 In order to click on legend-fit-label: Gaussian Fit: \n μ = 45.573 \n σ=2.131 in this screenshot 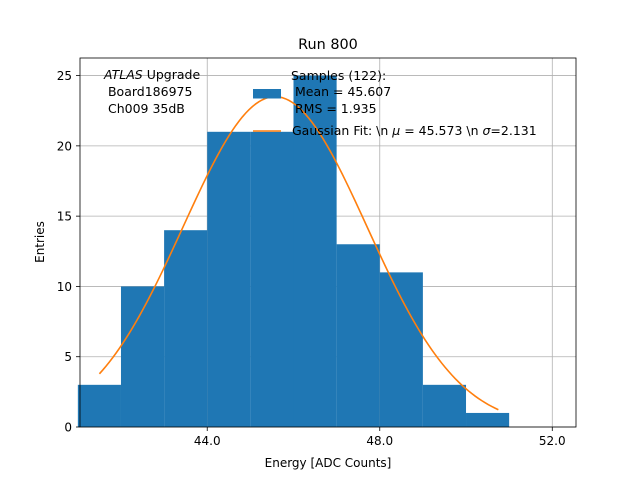, I will do `click(414, 130)`.